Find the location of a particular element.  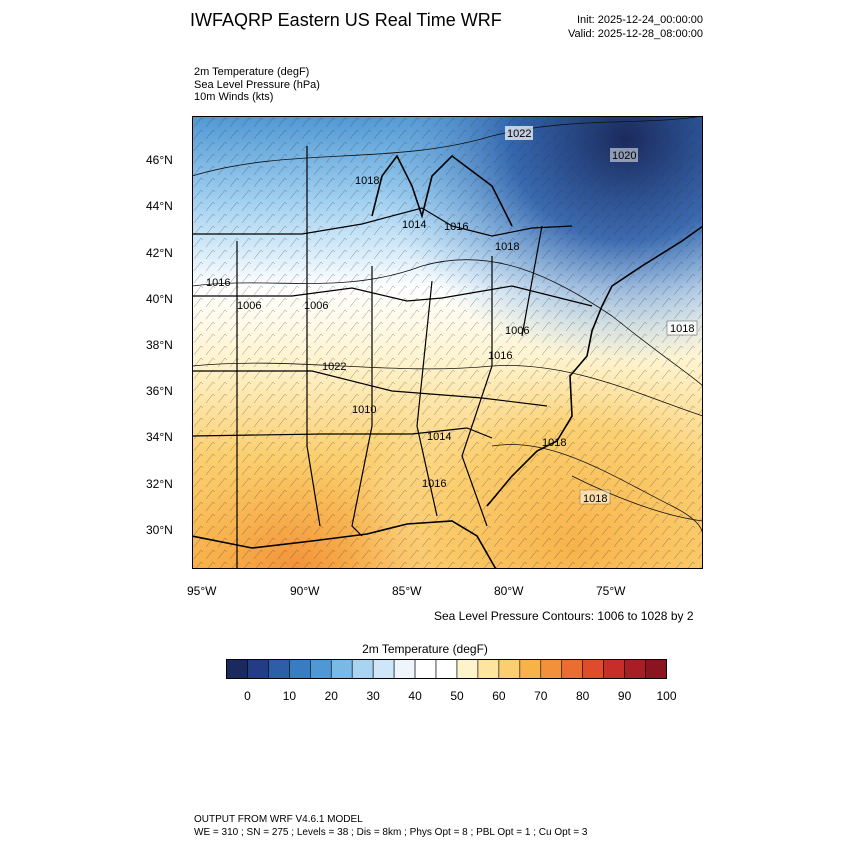

variable-slp: Sea Level Pressure (hPa) is located at coordinates (257, 84).